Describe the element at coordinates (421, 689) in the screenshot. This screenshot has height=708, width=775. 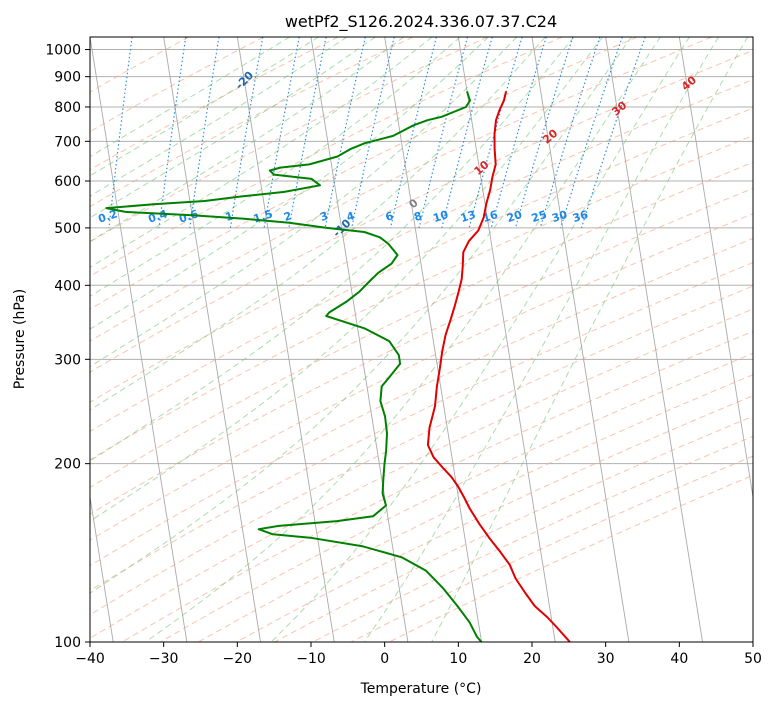
I see `x-axis-label: Temperature (°C)` at that location.